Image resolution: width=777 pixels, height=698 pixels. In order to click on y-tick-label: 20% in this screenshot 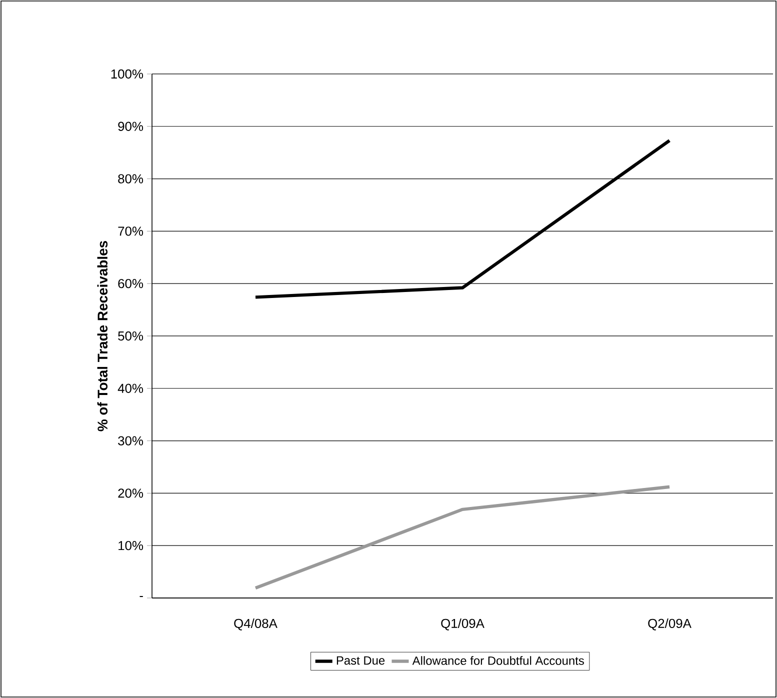, I will do `click(131, 493)`.